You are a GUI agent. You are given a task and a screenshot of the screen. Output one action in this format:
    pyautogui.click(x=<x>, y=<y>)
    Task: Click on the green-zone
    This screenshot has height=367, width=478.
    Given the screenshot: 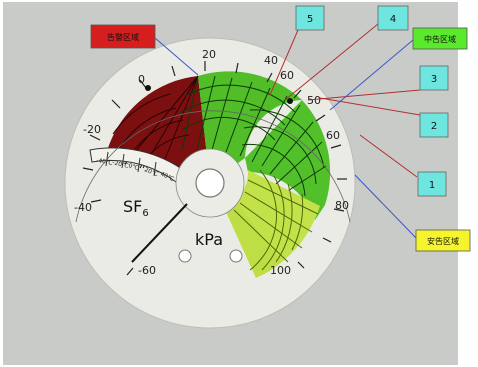 What is the action you would take?
    pyautogui.click(x=255, y=145)
    